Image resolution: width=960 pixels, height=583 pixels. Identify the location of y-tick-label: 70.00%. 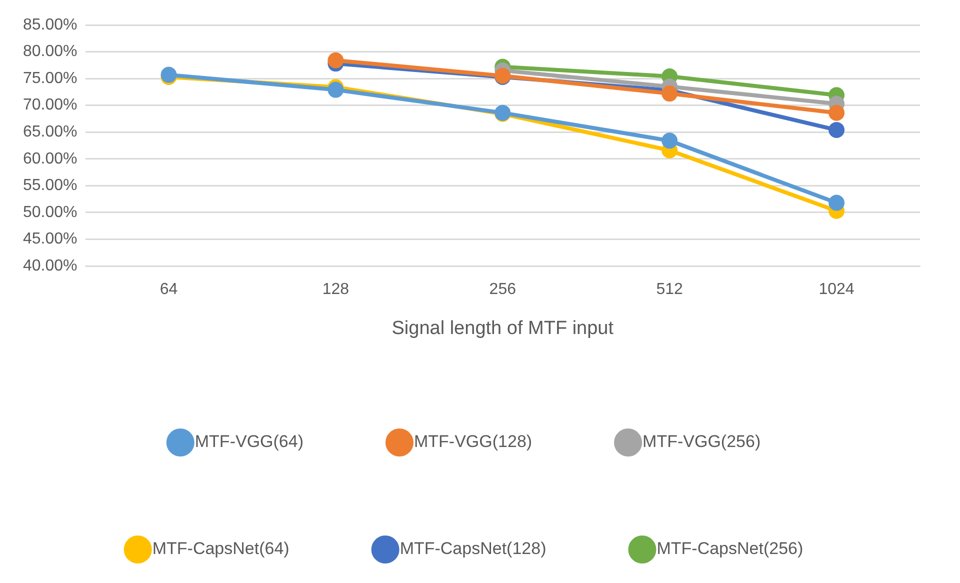
(50, 105).